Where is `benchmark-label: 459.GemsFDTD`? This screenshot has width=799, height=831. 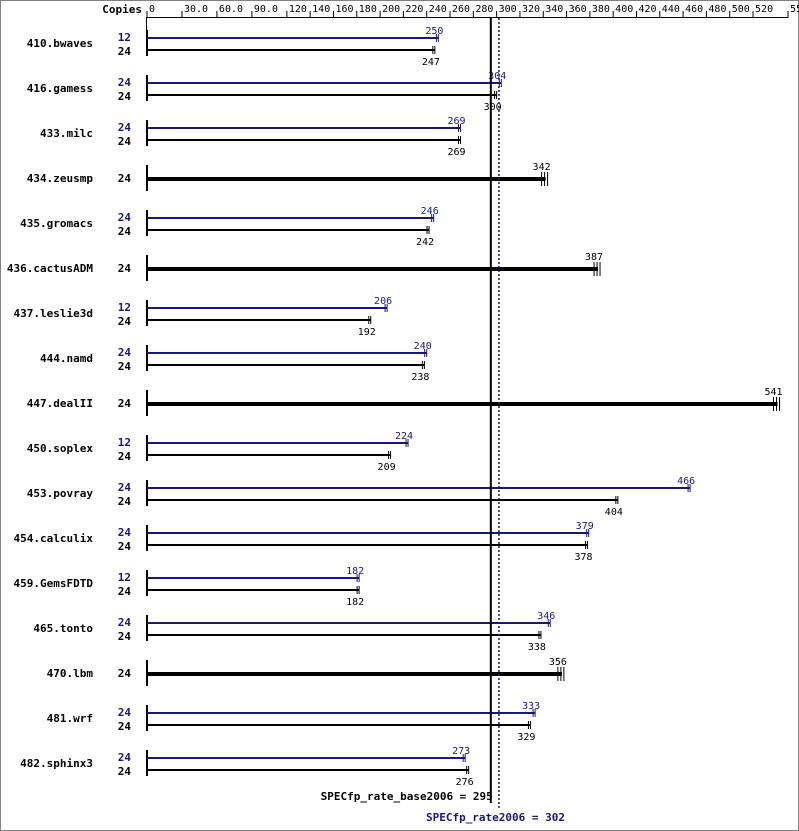
benchmark-label: 459.GemsFDTD is located at coordinates (54, 583).